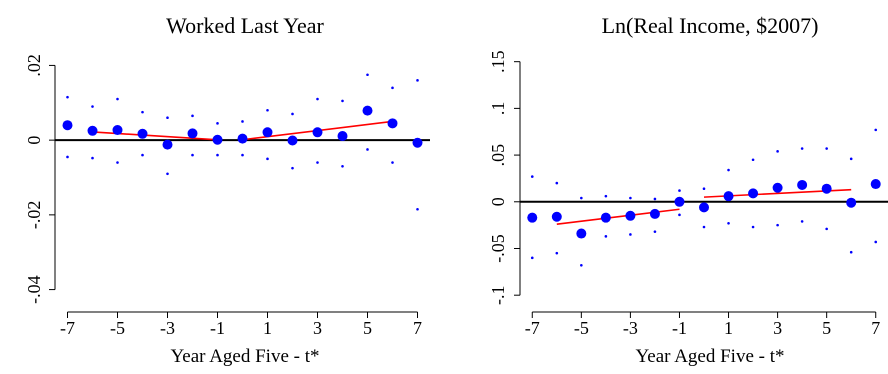 The image size is (888, 374). What do you see at coordinates (34, 215) in the screenshot?
I see `y-tick-label: -.02` at bounding box center [34, 215].